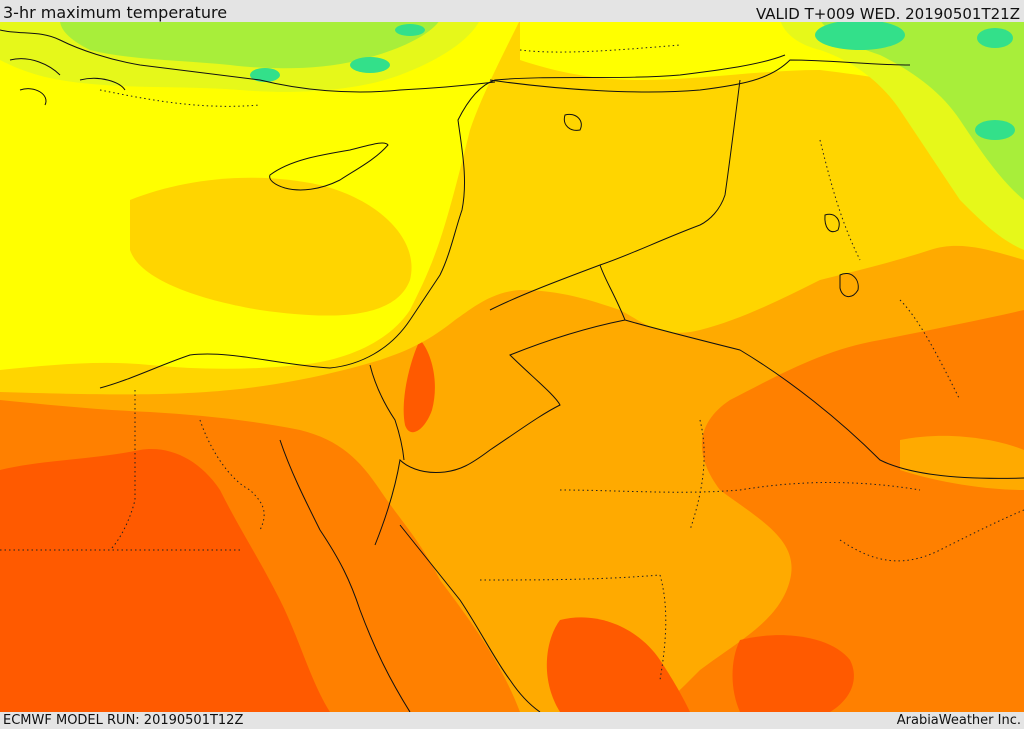 This screenshot has width=1024, height=729. What do you see at coordinates (962, 462) in the screenshot?
I see `temperature-patch-light-orange-east` at bounding box center [962, 462].